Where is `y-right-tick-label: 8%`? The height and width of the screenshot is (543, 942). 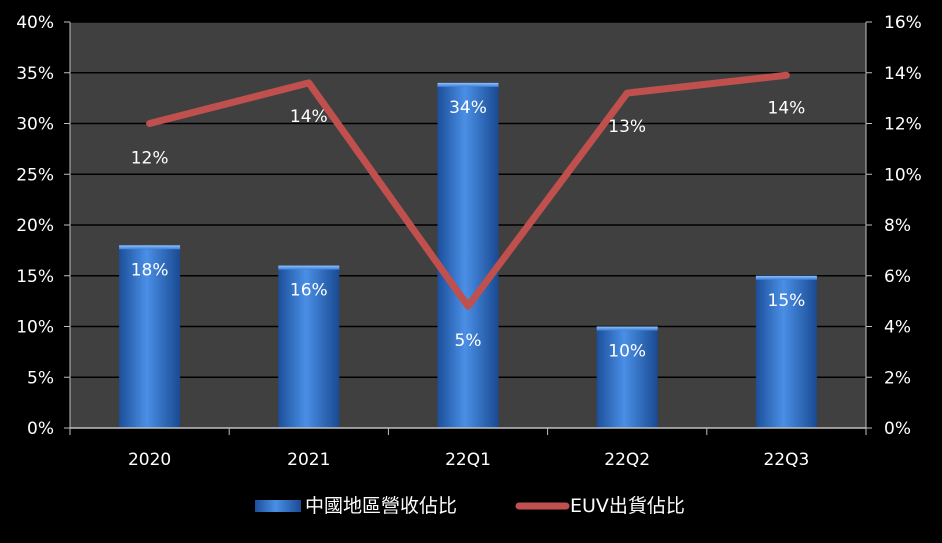 y-right-tick-label: 8% is located at coordinates (897, 226).